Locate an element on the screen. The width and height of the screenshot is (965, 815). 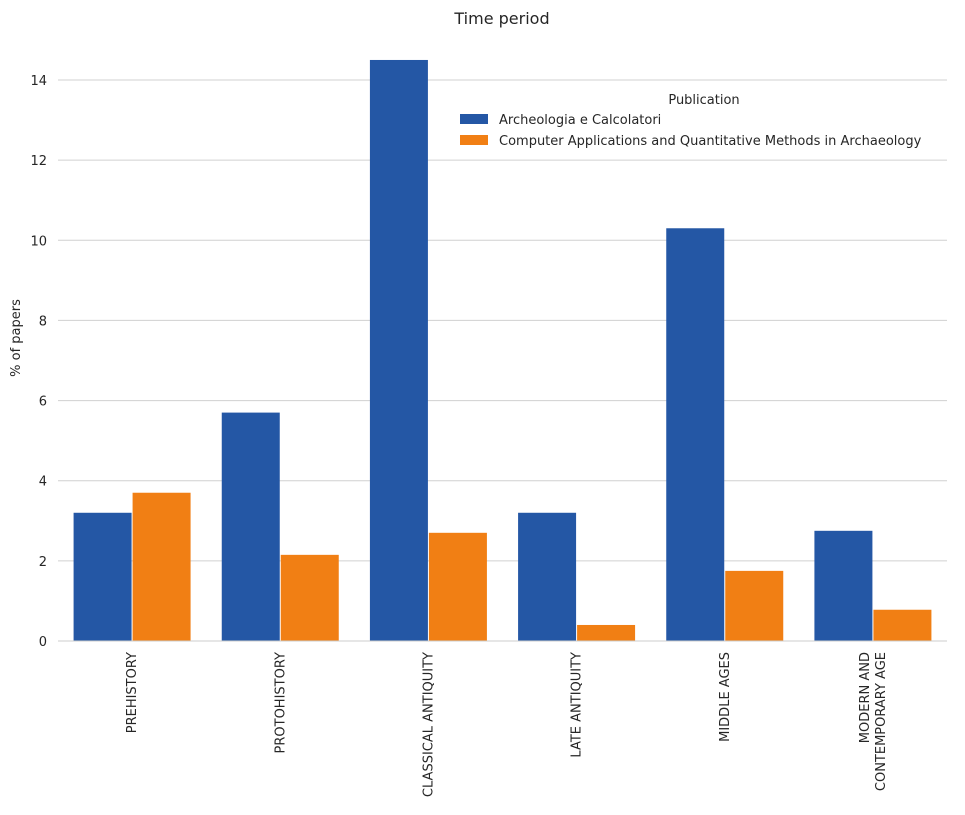
x-tick-label: LATE ANTIQUITY is located at coordinates (577, 705).